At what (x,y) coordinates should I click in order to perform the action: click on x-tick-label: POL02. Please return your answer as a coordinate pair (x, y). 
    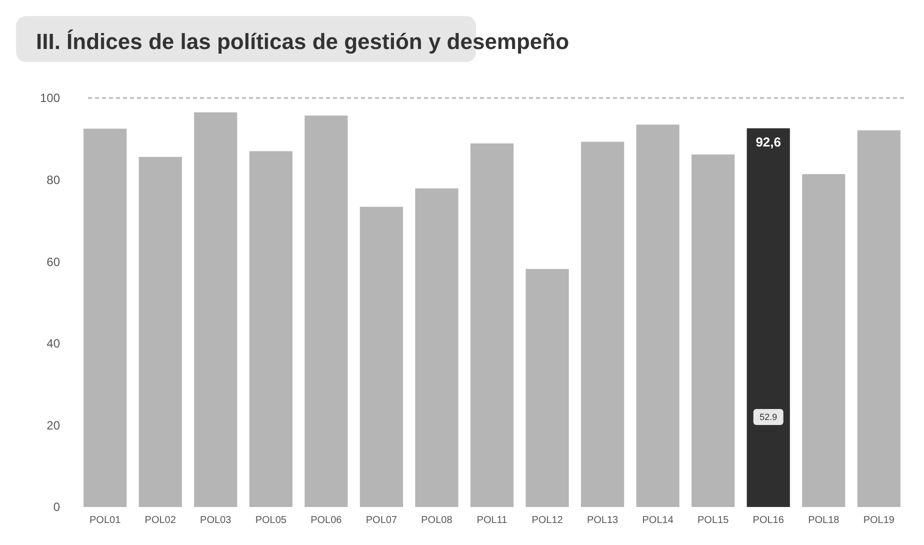
    Looking at the image, I should click on (160, 520).